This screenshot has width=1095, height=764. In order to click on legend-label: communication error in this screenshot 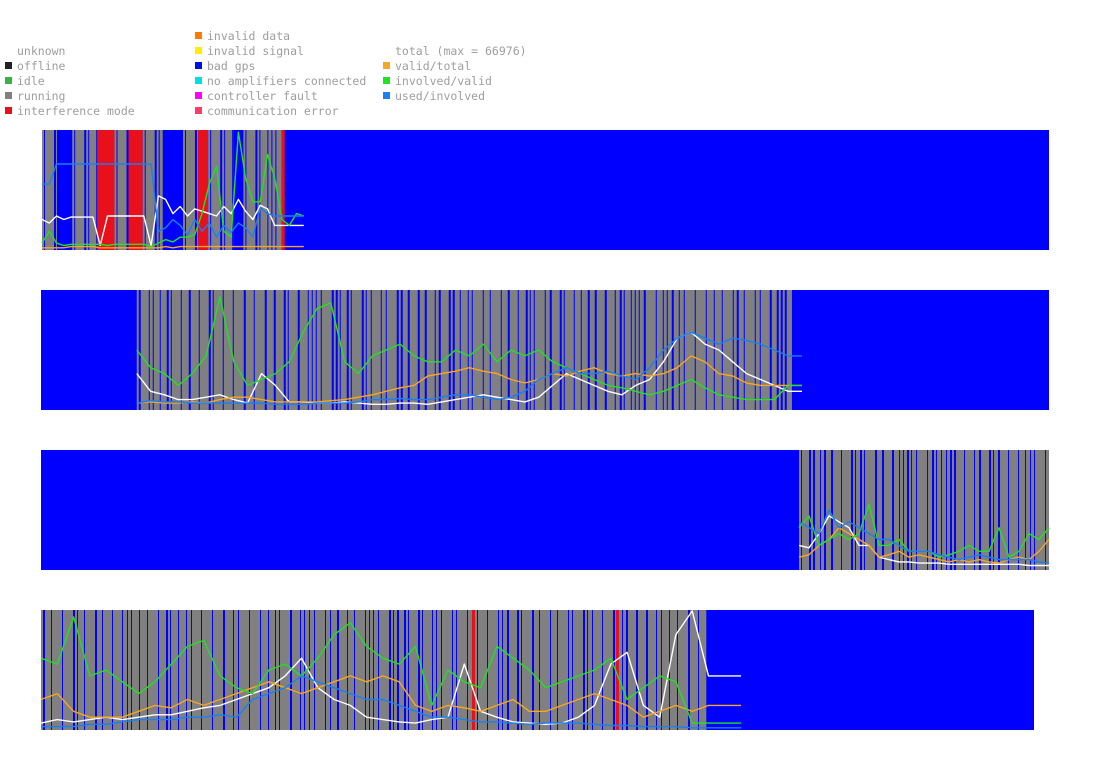, I will do `click(273, 111)`.